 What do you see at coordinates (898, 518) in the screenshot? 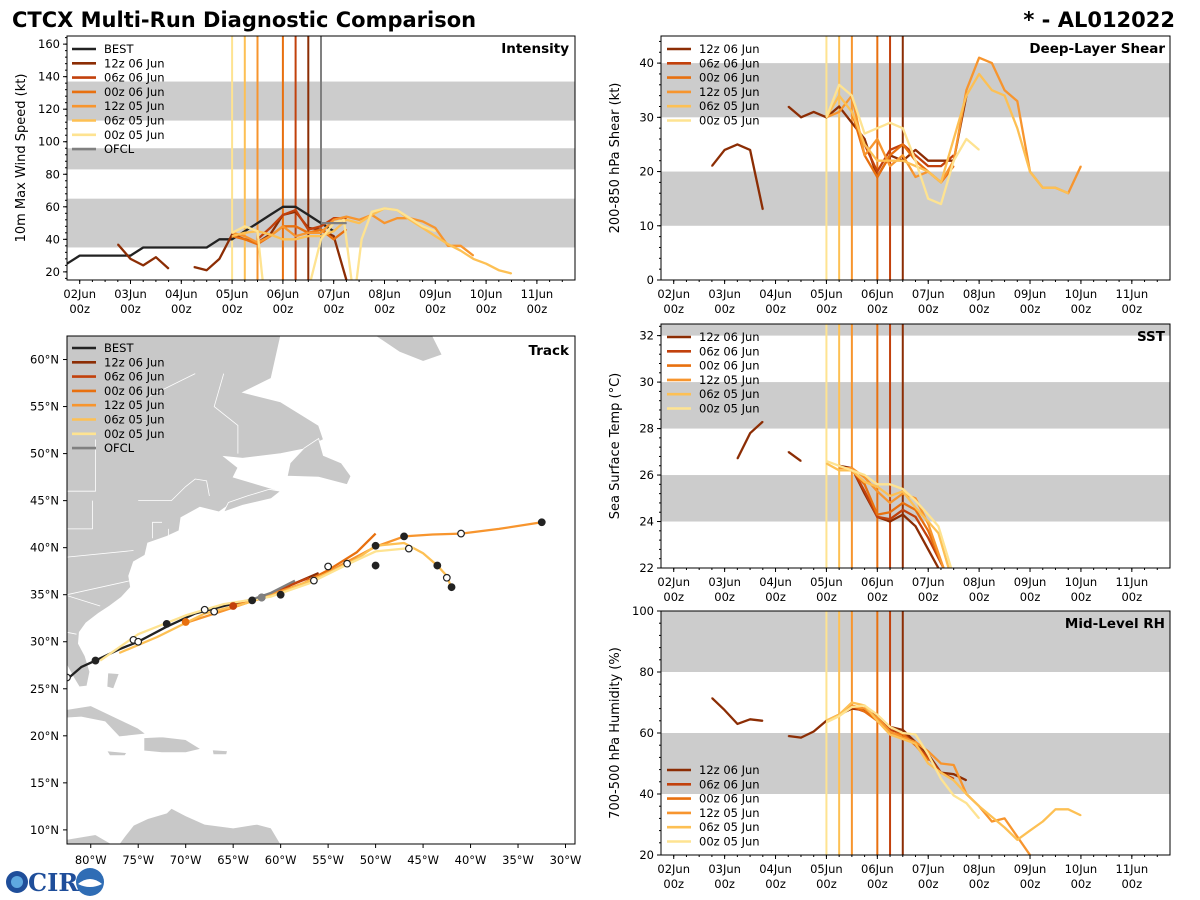
I see `sst-series-00z-06-jun` at bounding box center [898, 518].